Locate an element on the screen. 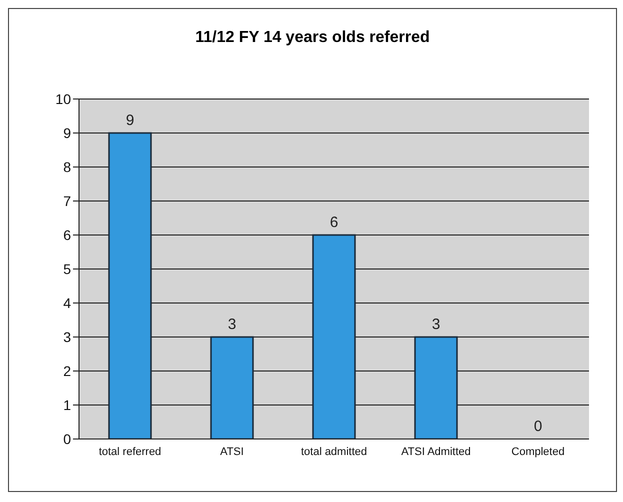  y-tick-label: 1 is located at coordinates (67, 404).